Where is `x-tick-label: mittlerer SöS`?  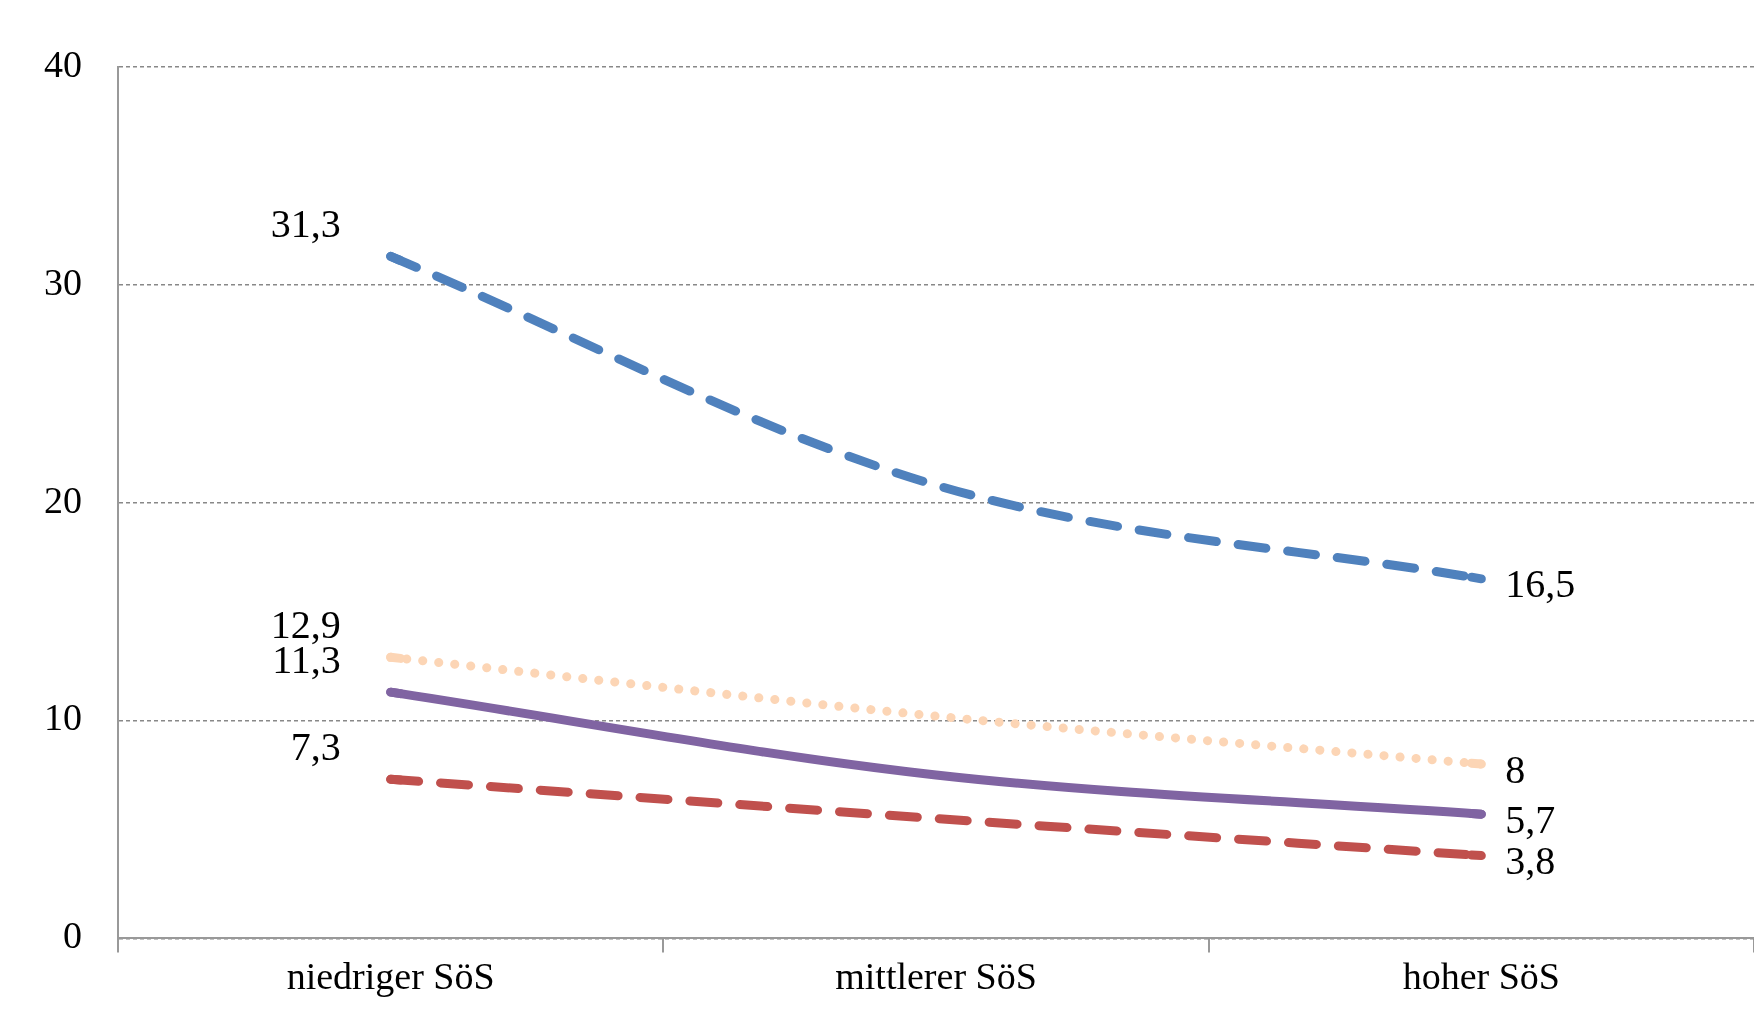
x-tick-label: mittlerer SöS is located at coordinates (936, 976).